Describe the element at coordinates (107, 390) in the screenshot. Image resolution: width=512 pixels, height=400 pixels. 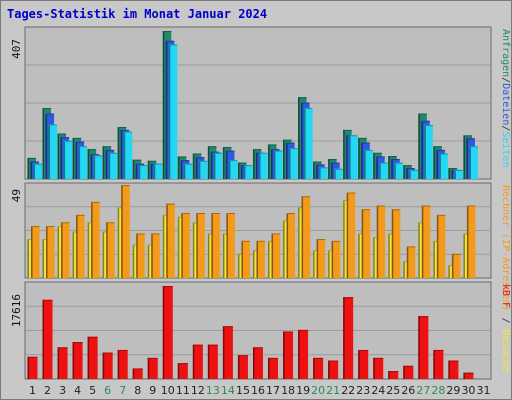
I see `x-tick-label: 6` at that location.